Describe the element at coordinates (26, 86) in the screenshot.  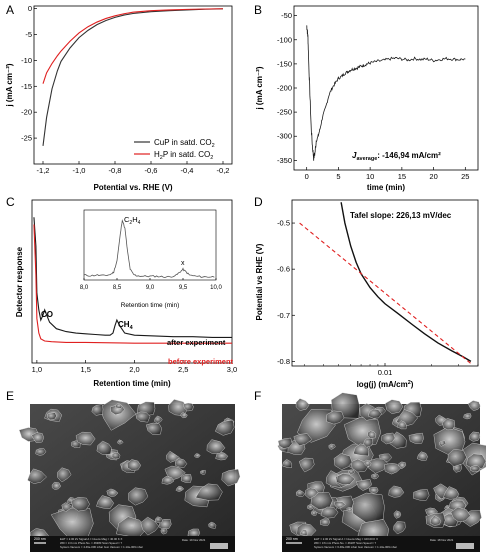
I see `chart-a-y-tick-label: -15` at that location.